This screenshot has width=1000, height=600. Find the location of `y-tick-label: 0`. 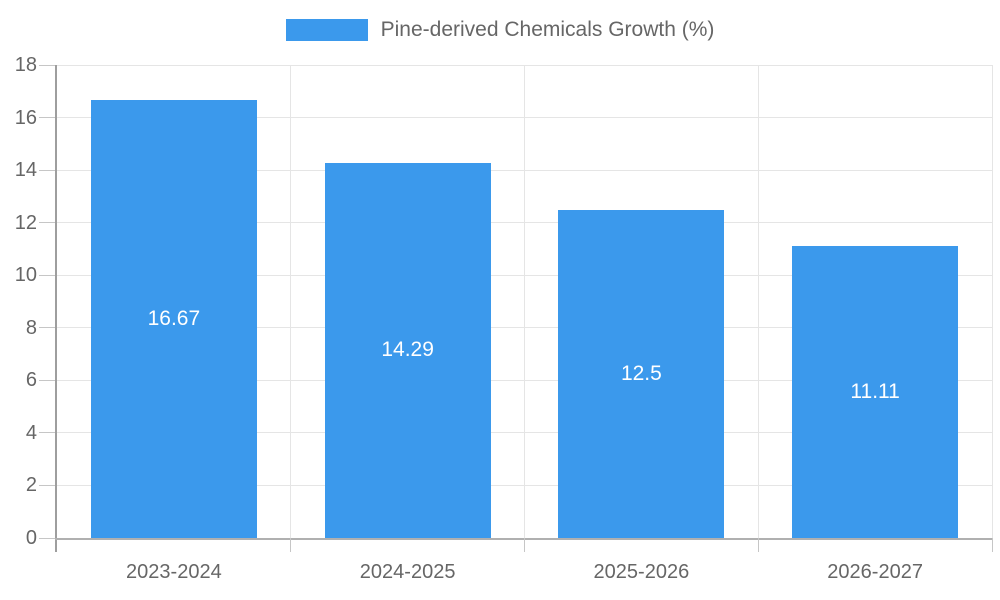

y-tick-label: 0 is located at coordinates (31, 538).